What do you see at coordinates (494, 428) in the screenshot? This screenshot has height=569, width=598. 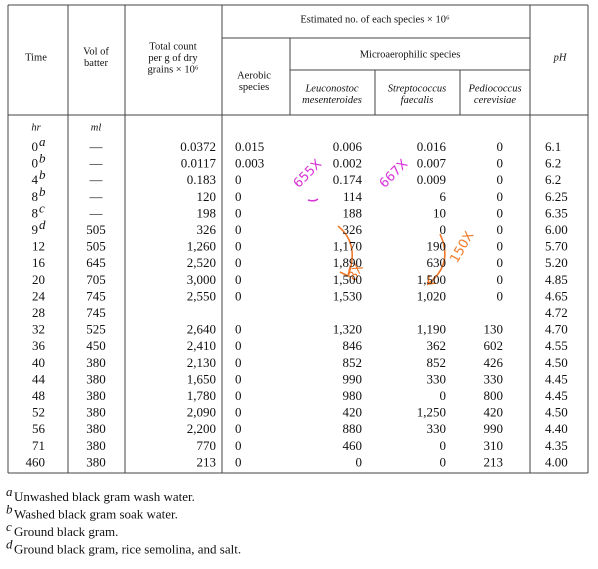 I see `table-cell: 990` at bounding box center [494, 428].